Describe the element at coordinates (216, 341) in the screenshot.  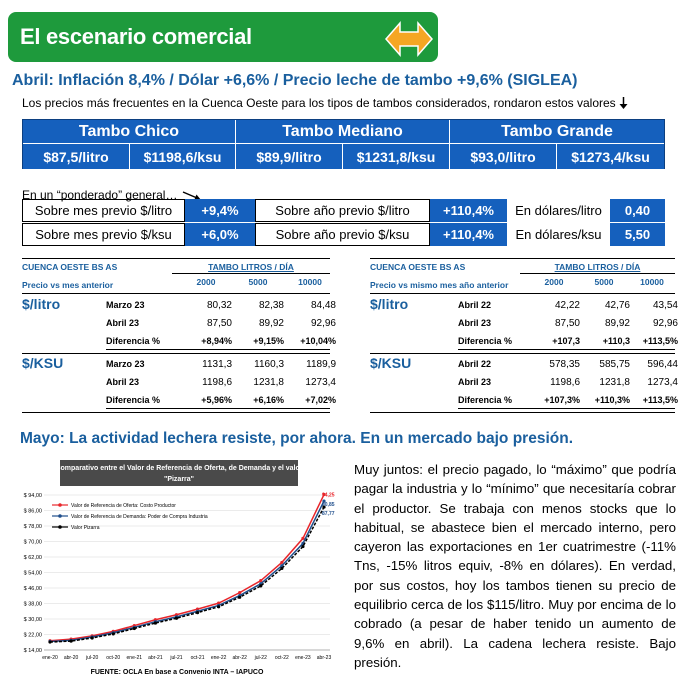
I see `table-cell: +8,94%` at that location.